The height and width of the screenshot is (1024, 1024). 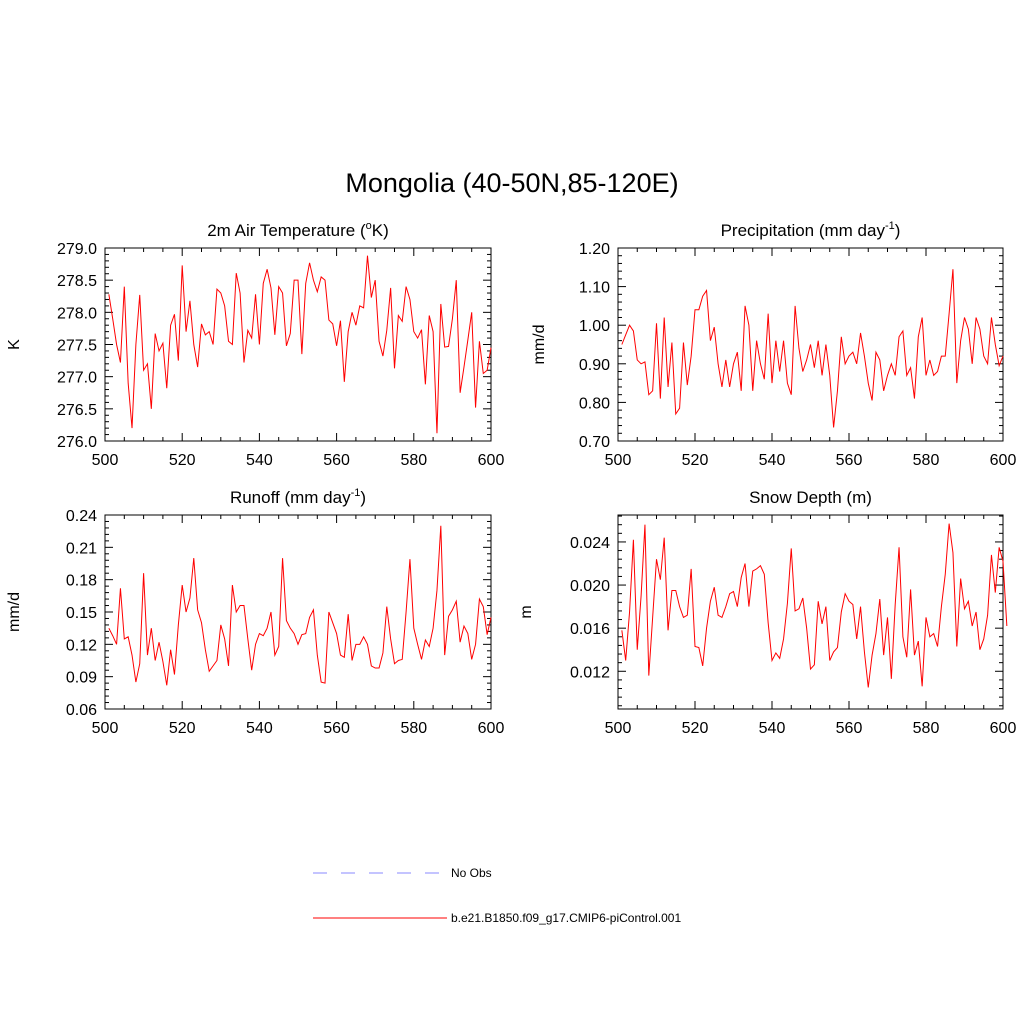 I want to click on title-text: Precipitation (mm day, so click(x=803, y=230).